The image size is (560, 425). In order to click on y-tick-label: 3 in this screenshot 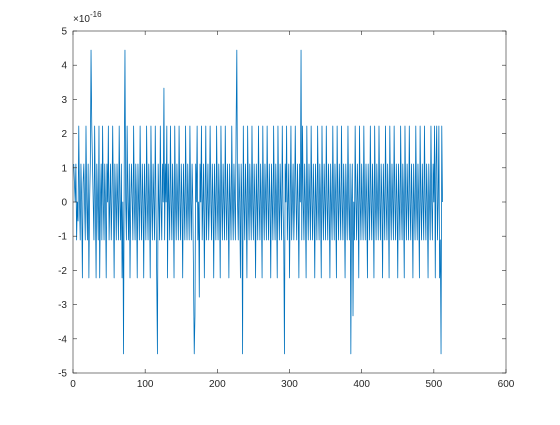, I will do `click(64, 100)`.